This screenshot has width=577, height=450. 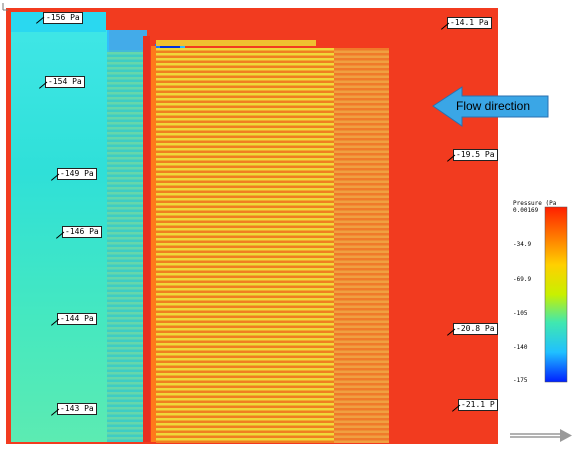 What do you see at coordinates (125, 247) in the screenshot?
I see `fin-bank-left` at bounding box center [125, 247].